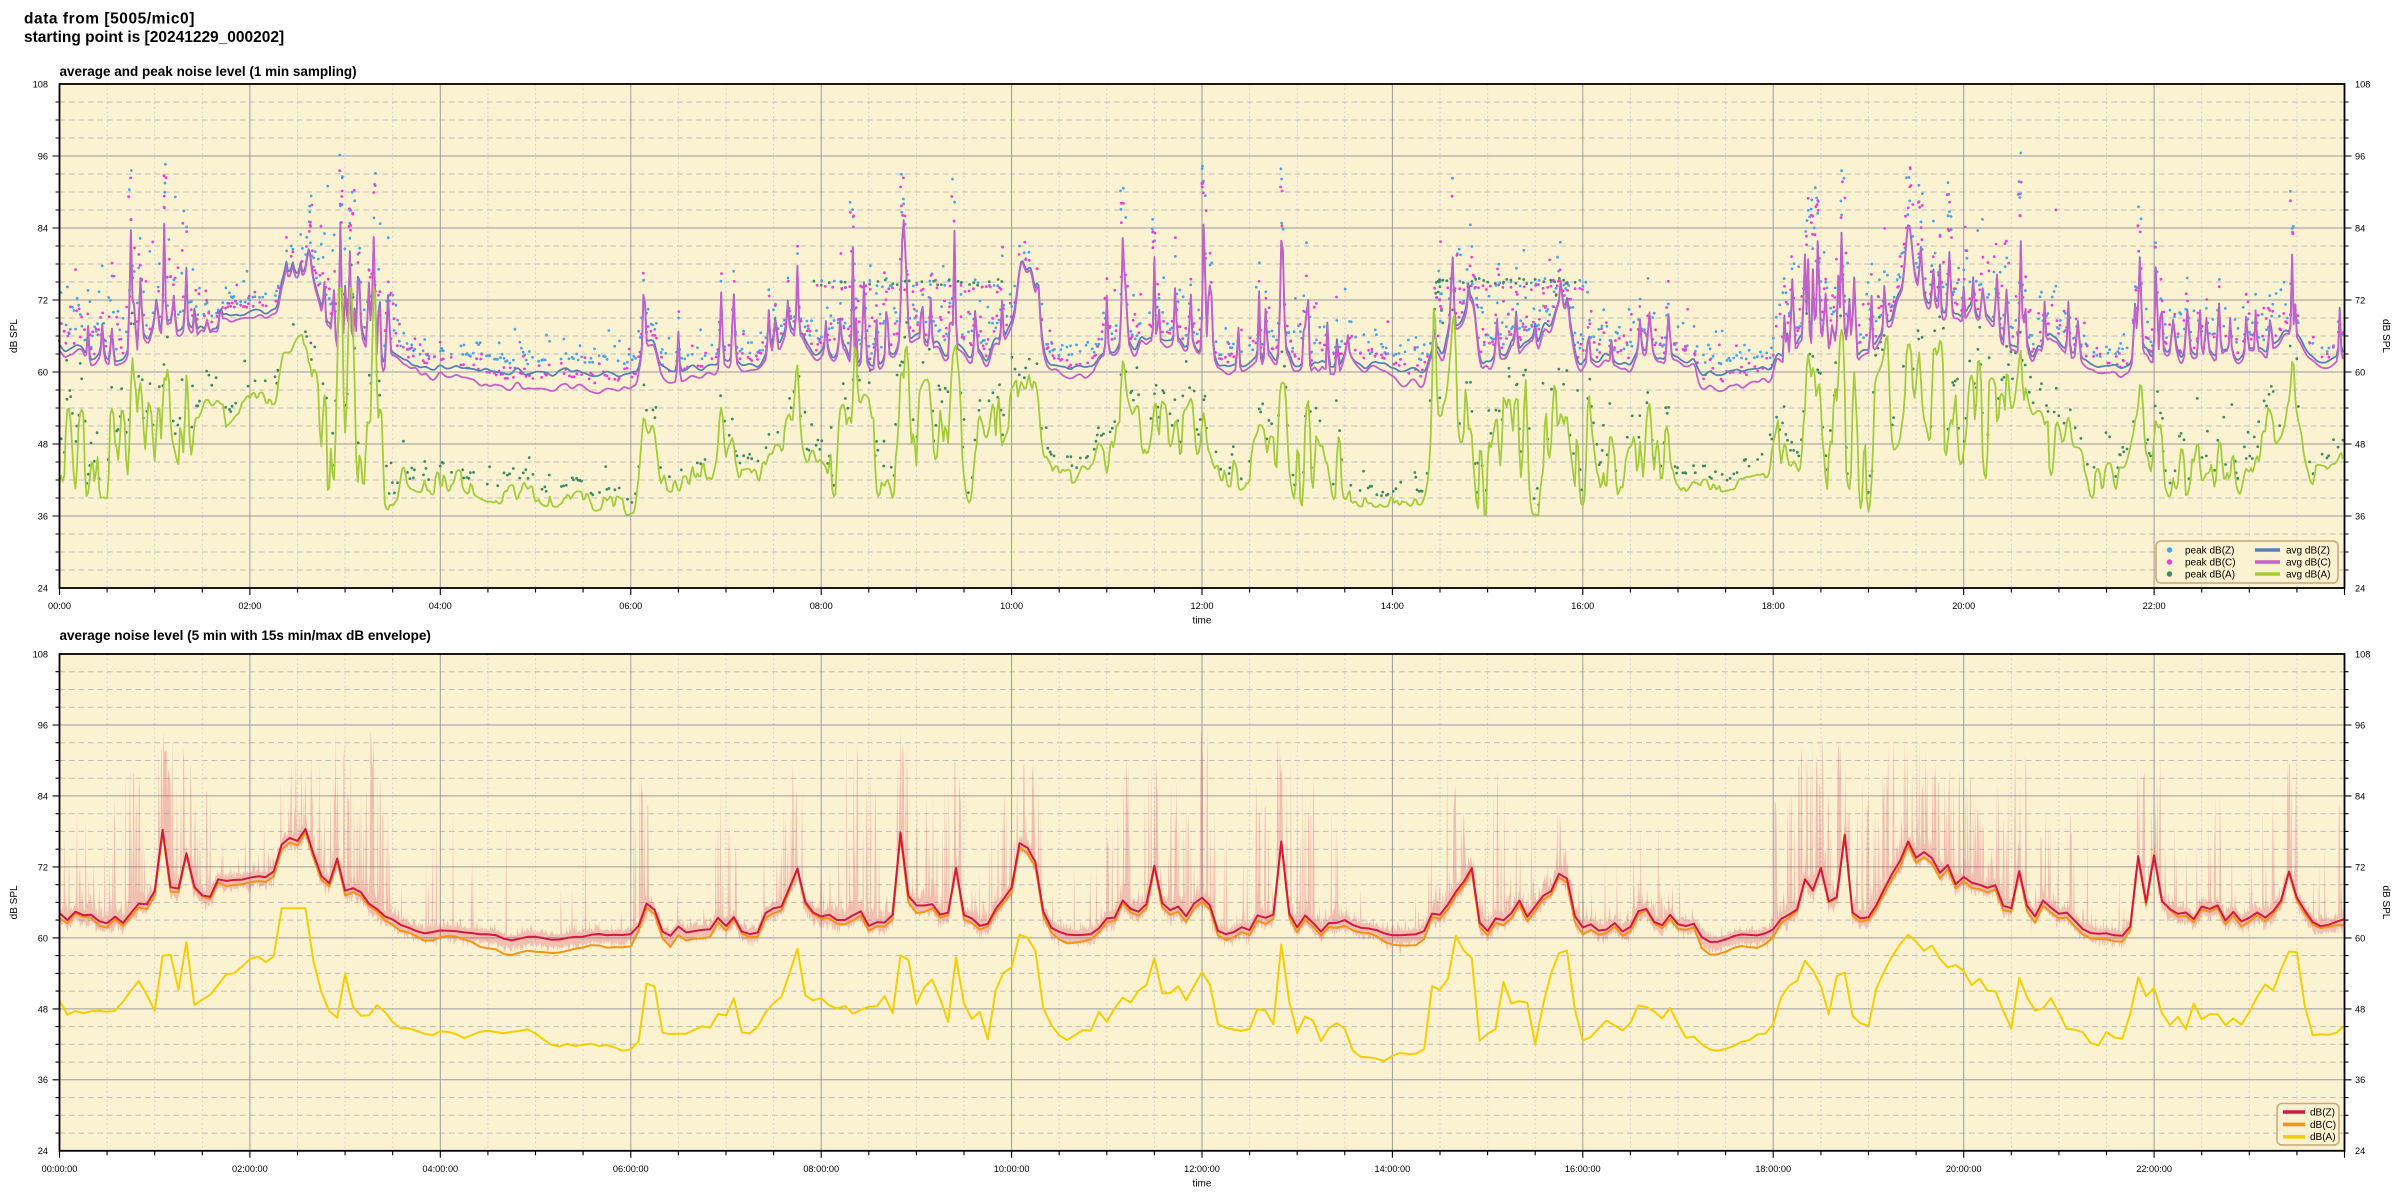  Describe the element at coordinates (109, 19) in the screenshot. I see `svg-text: data from [5005/mic0]` at that location.